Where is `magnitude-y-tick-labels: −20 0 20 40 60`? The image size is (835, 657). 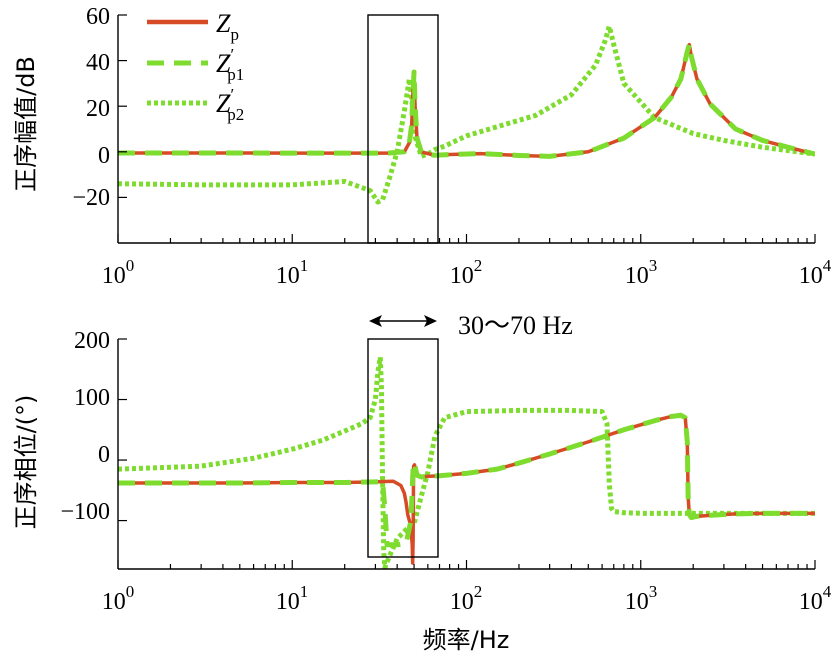
magnitude-y-tick-labels: −20 0 20 40 60 is located at coordinates (91, 107).